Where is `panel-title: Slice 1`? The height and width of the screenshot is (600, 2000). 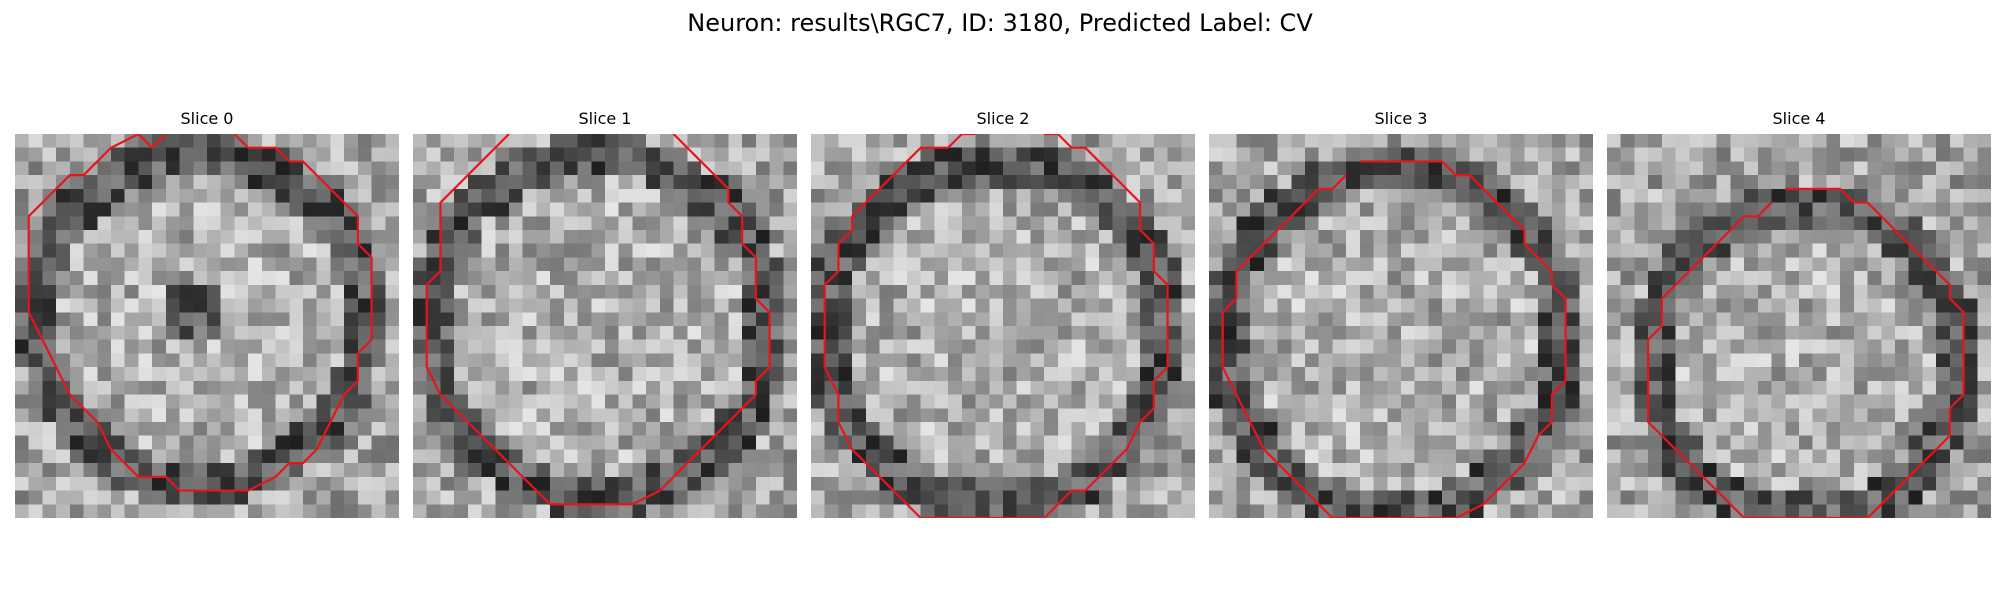 panel-title: Slice 1 is located at coordinates (605, 118).